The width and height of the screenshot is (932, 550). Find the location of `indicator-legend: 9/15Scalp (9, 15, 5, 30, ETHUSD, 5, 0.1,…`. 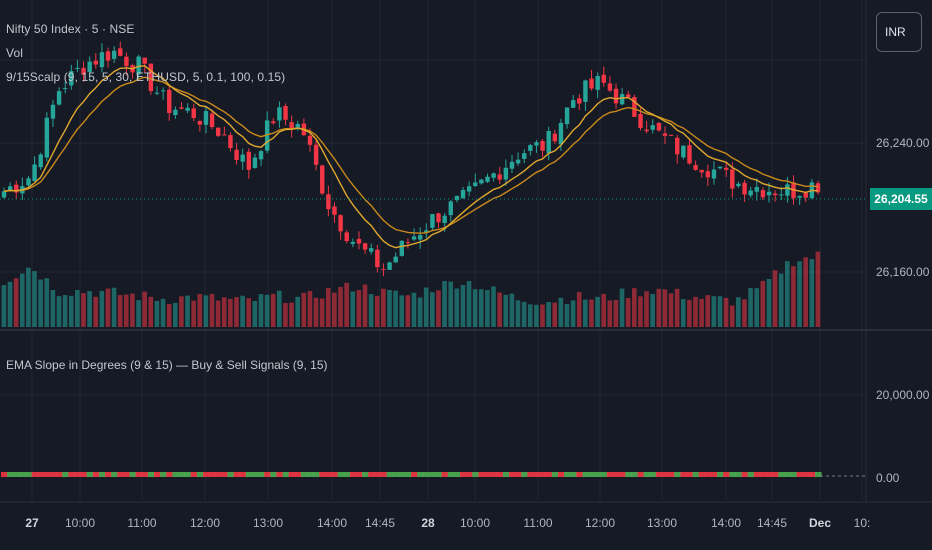

indicator-legend: 9/15Scalp (9, 15, 5, 30, ETHUSD, 5, 0.1,… is located at coordinates (146, 77).